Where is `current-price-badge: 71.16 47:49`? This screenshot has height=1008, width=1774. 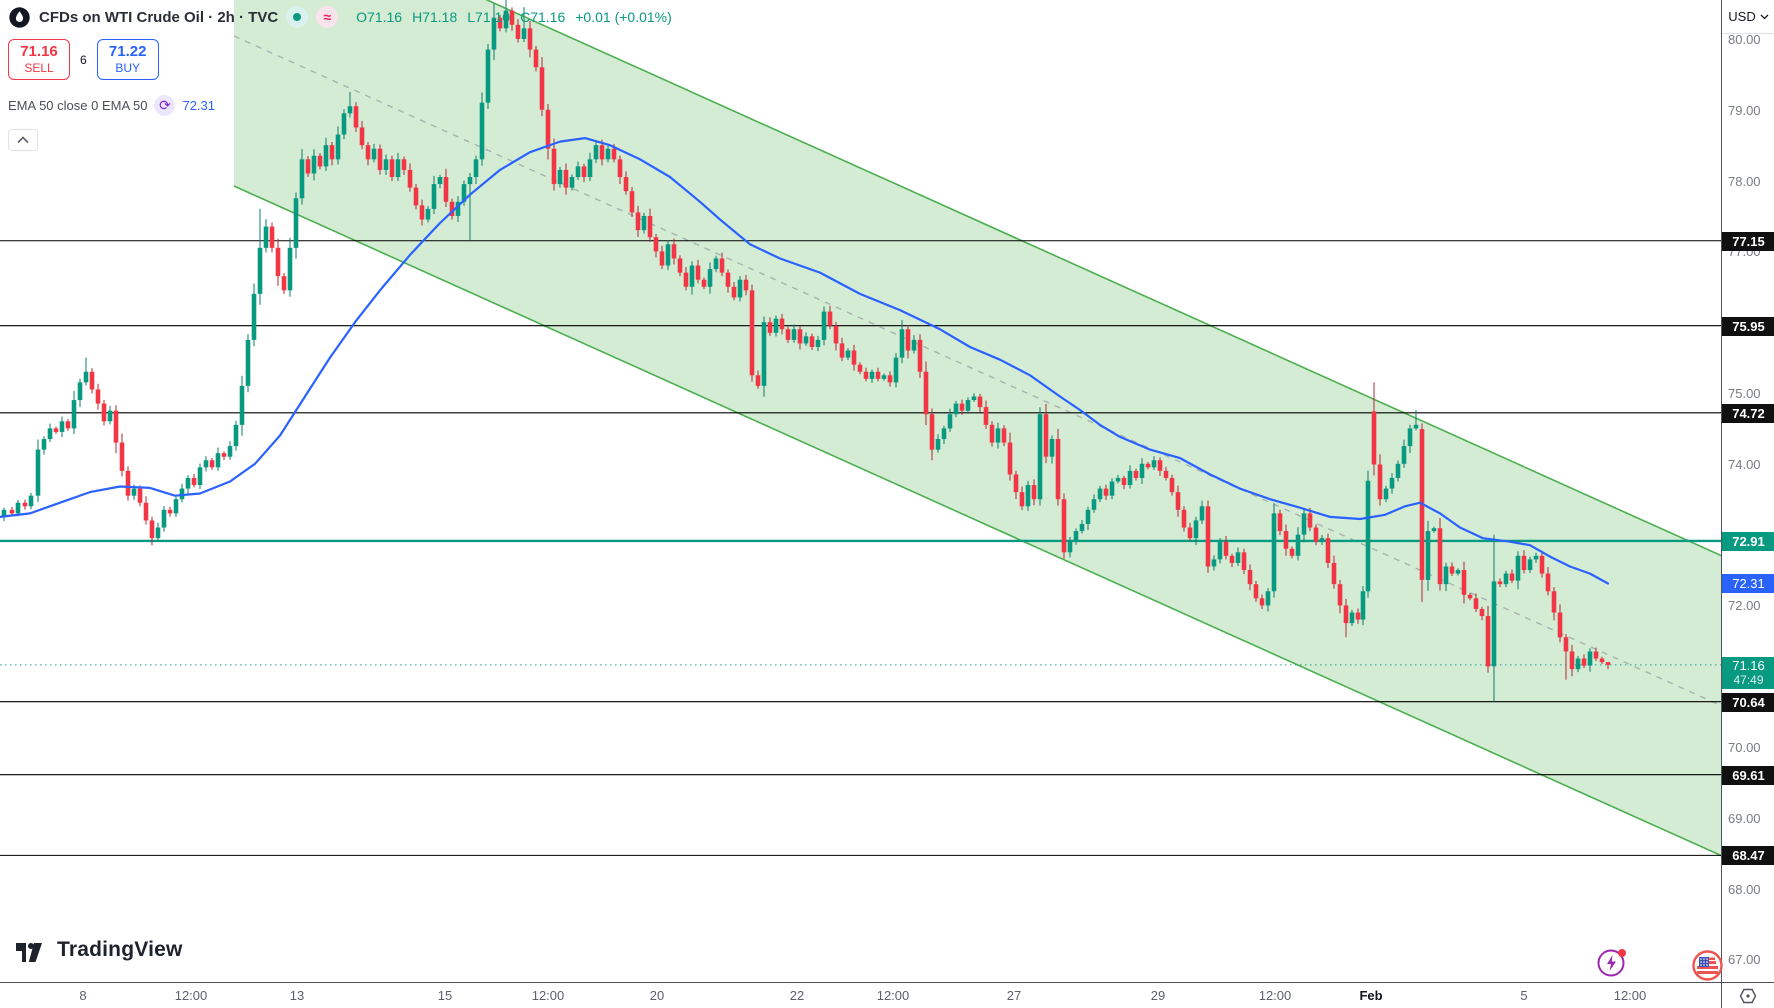
current-price-badge: 71.16 47:49 is located at coordinates (1748, 672).